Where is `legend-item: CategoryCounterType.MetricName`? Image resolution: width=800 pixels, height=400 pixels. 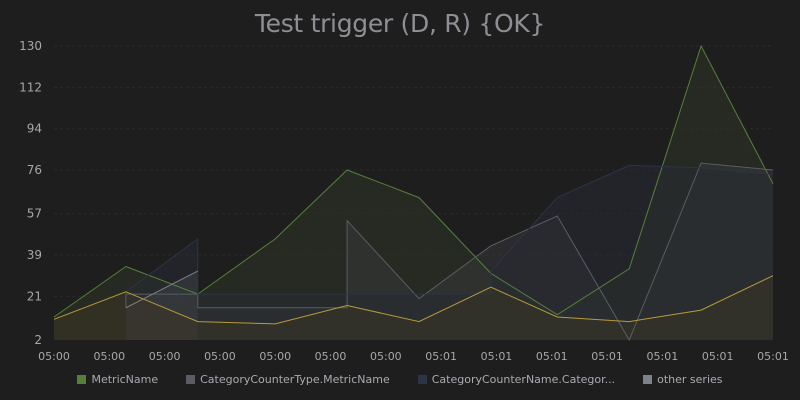
legend-item: CategoryCounterType.MetricName is located at coordinates (288, 379).